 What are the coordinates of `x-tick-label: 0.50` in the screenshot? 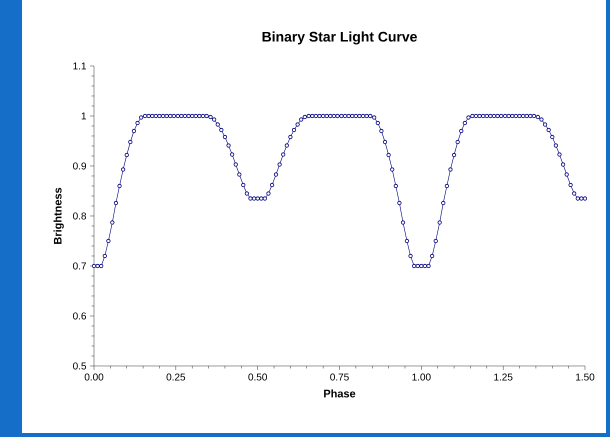 It's located at (257, 377).